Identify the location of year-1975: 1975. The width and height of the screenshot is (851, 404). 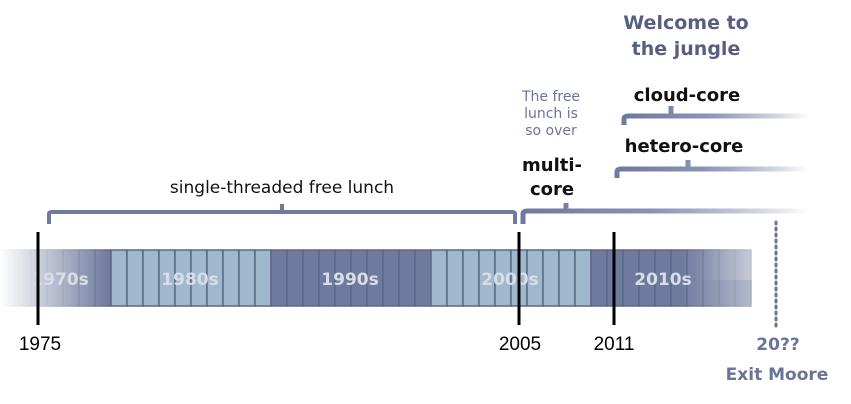
(40, 344).